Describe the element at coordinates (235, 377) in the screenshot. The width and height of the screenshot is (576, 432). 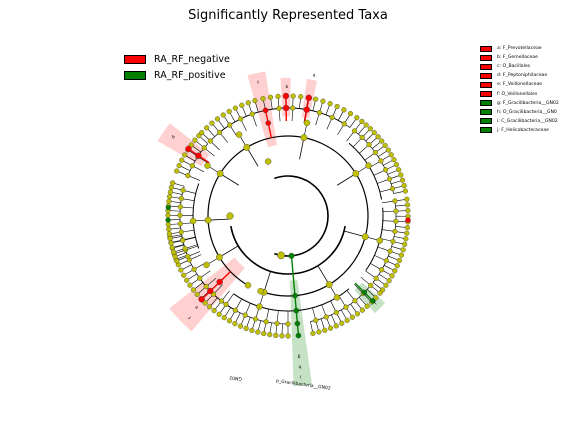
I see `phylum-label-short: GN02` at that location.